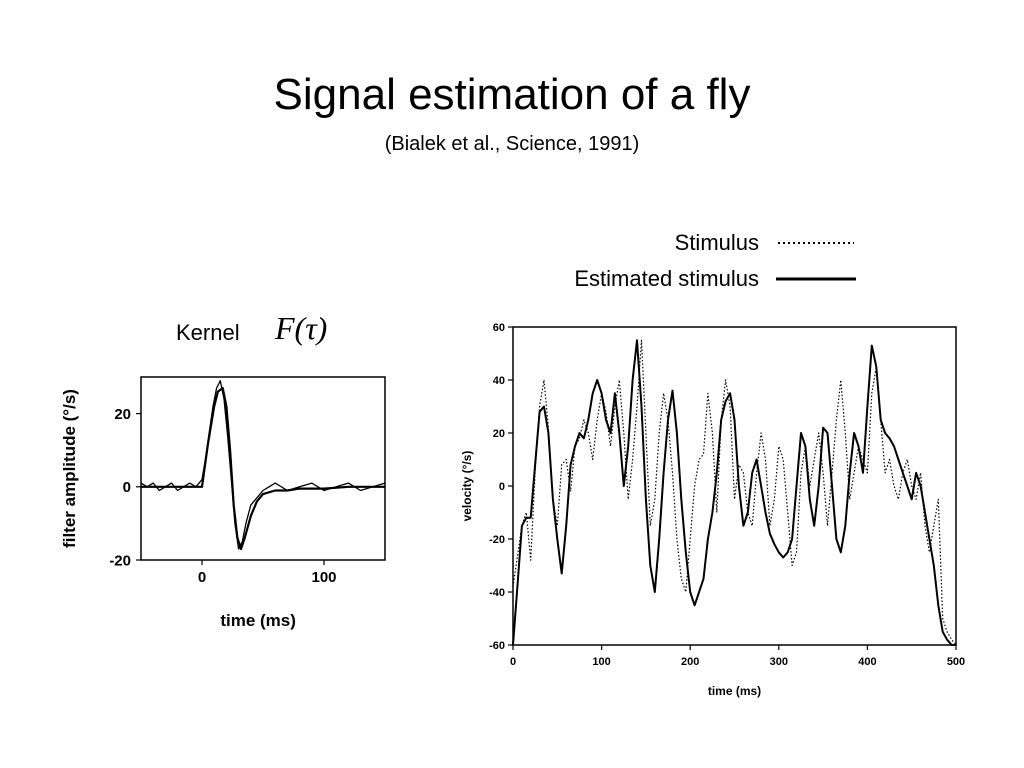 The image size is (1024, 768). Describe the element at coordinates (816, 279) in the screenshot. I see `legend-estimated-swatch` at that location.